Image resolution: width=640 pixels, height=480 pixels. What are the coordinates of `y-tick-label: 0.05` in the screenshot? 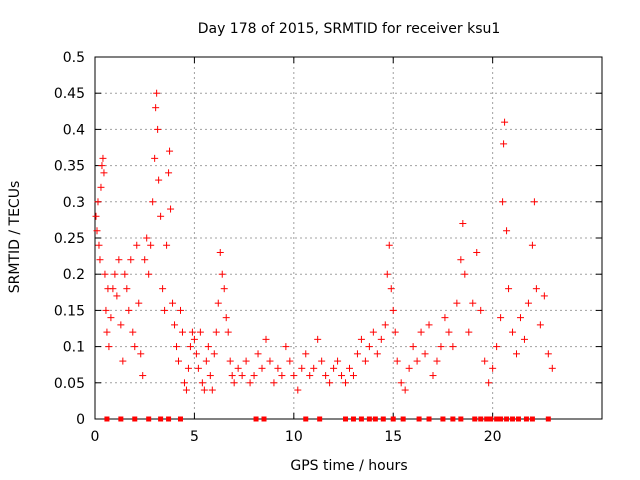 It's located at (69, 384).